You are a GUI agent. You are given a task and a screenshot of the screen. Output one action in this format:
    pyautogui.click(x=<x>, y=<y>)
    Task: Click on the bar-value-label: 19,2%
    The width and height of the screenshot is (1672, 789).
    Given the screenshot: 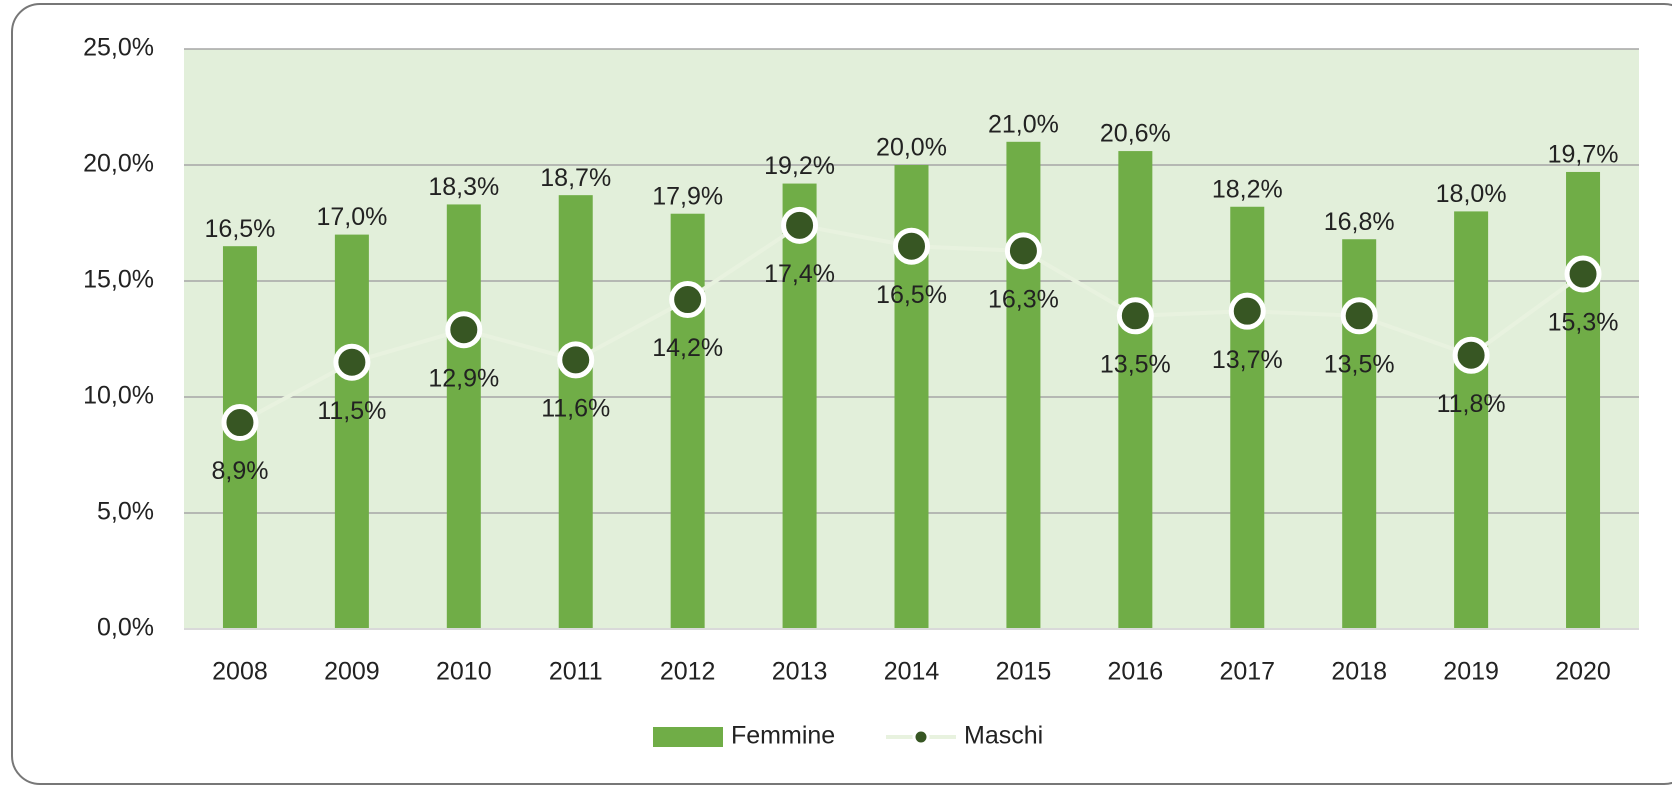 What is the action you would take?
    pyautogui.click(x=799, y=166)
    